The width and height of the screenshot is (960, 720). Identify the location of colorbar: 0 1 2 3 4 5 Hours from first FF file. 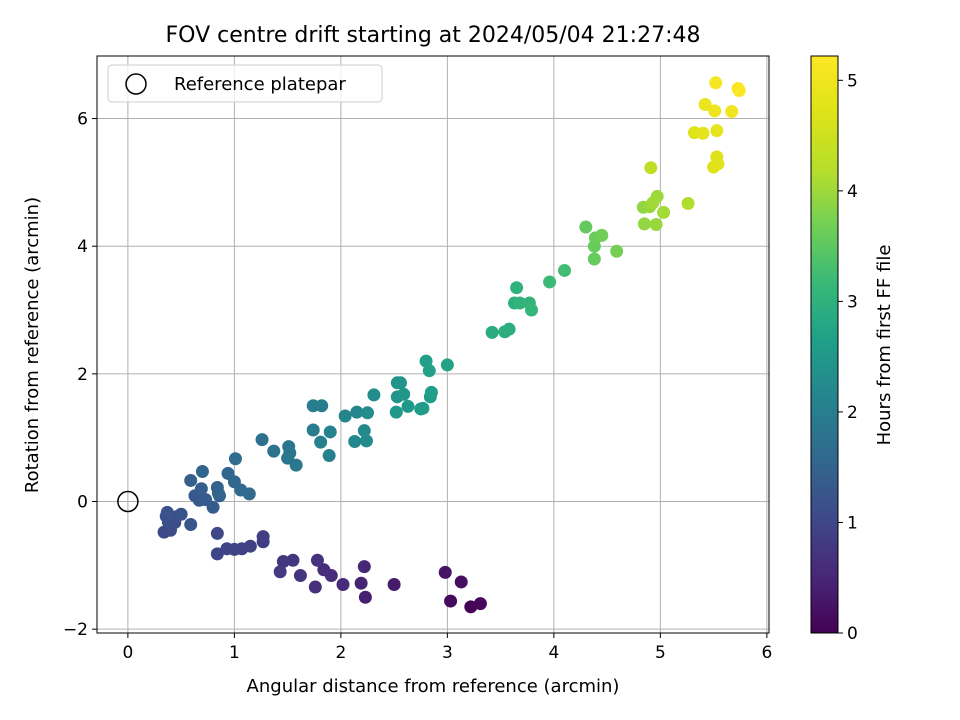
(852, 349).